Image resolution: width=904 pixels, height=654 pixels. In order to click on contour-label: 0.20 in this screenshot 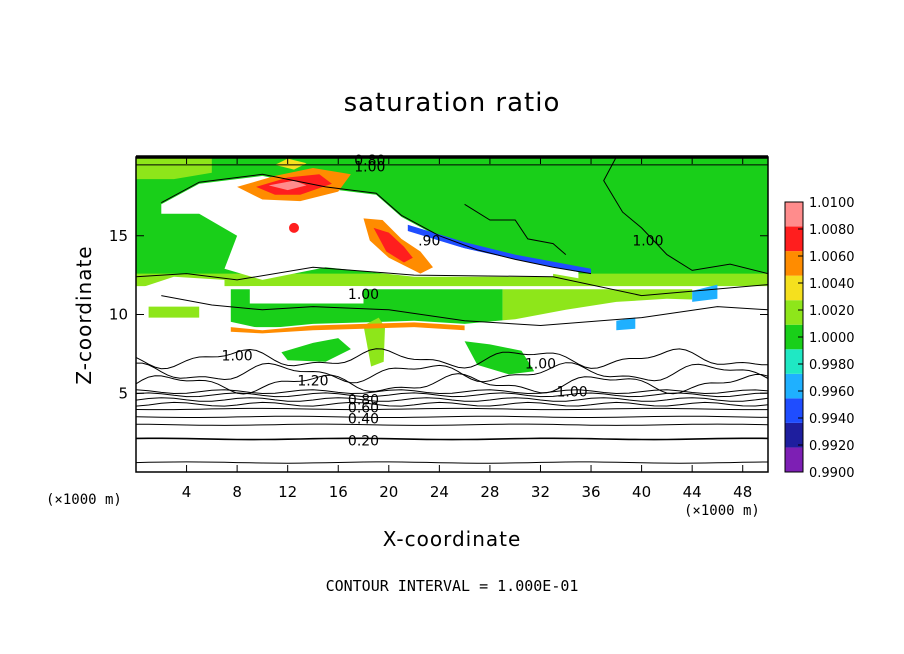, I will do `click(363, 442)`.